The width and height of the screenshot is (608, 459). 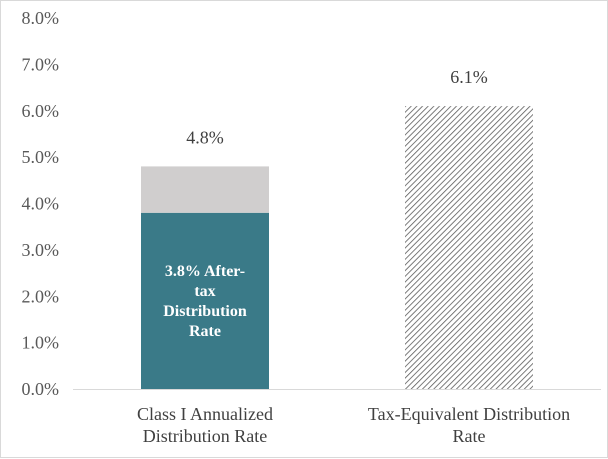 What do you see at coordinates (41, 343) in the screenshot?
I see `y-tick-label: 1.0%` at bounding box center [41, 343].